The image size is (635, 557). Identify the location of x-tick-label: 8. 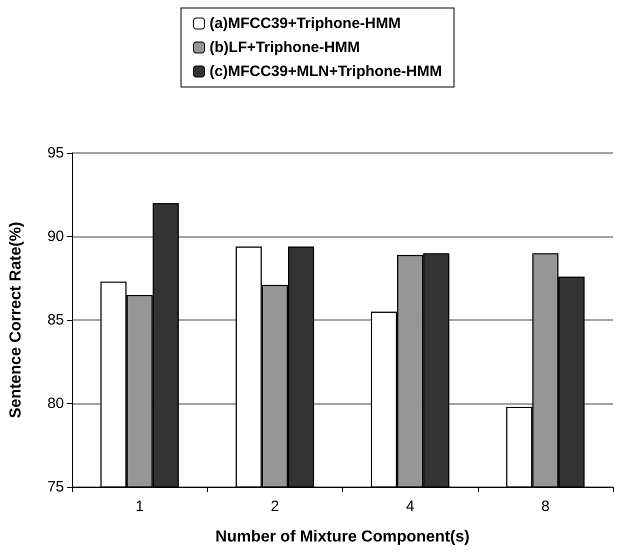
(545, 506).